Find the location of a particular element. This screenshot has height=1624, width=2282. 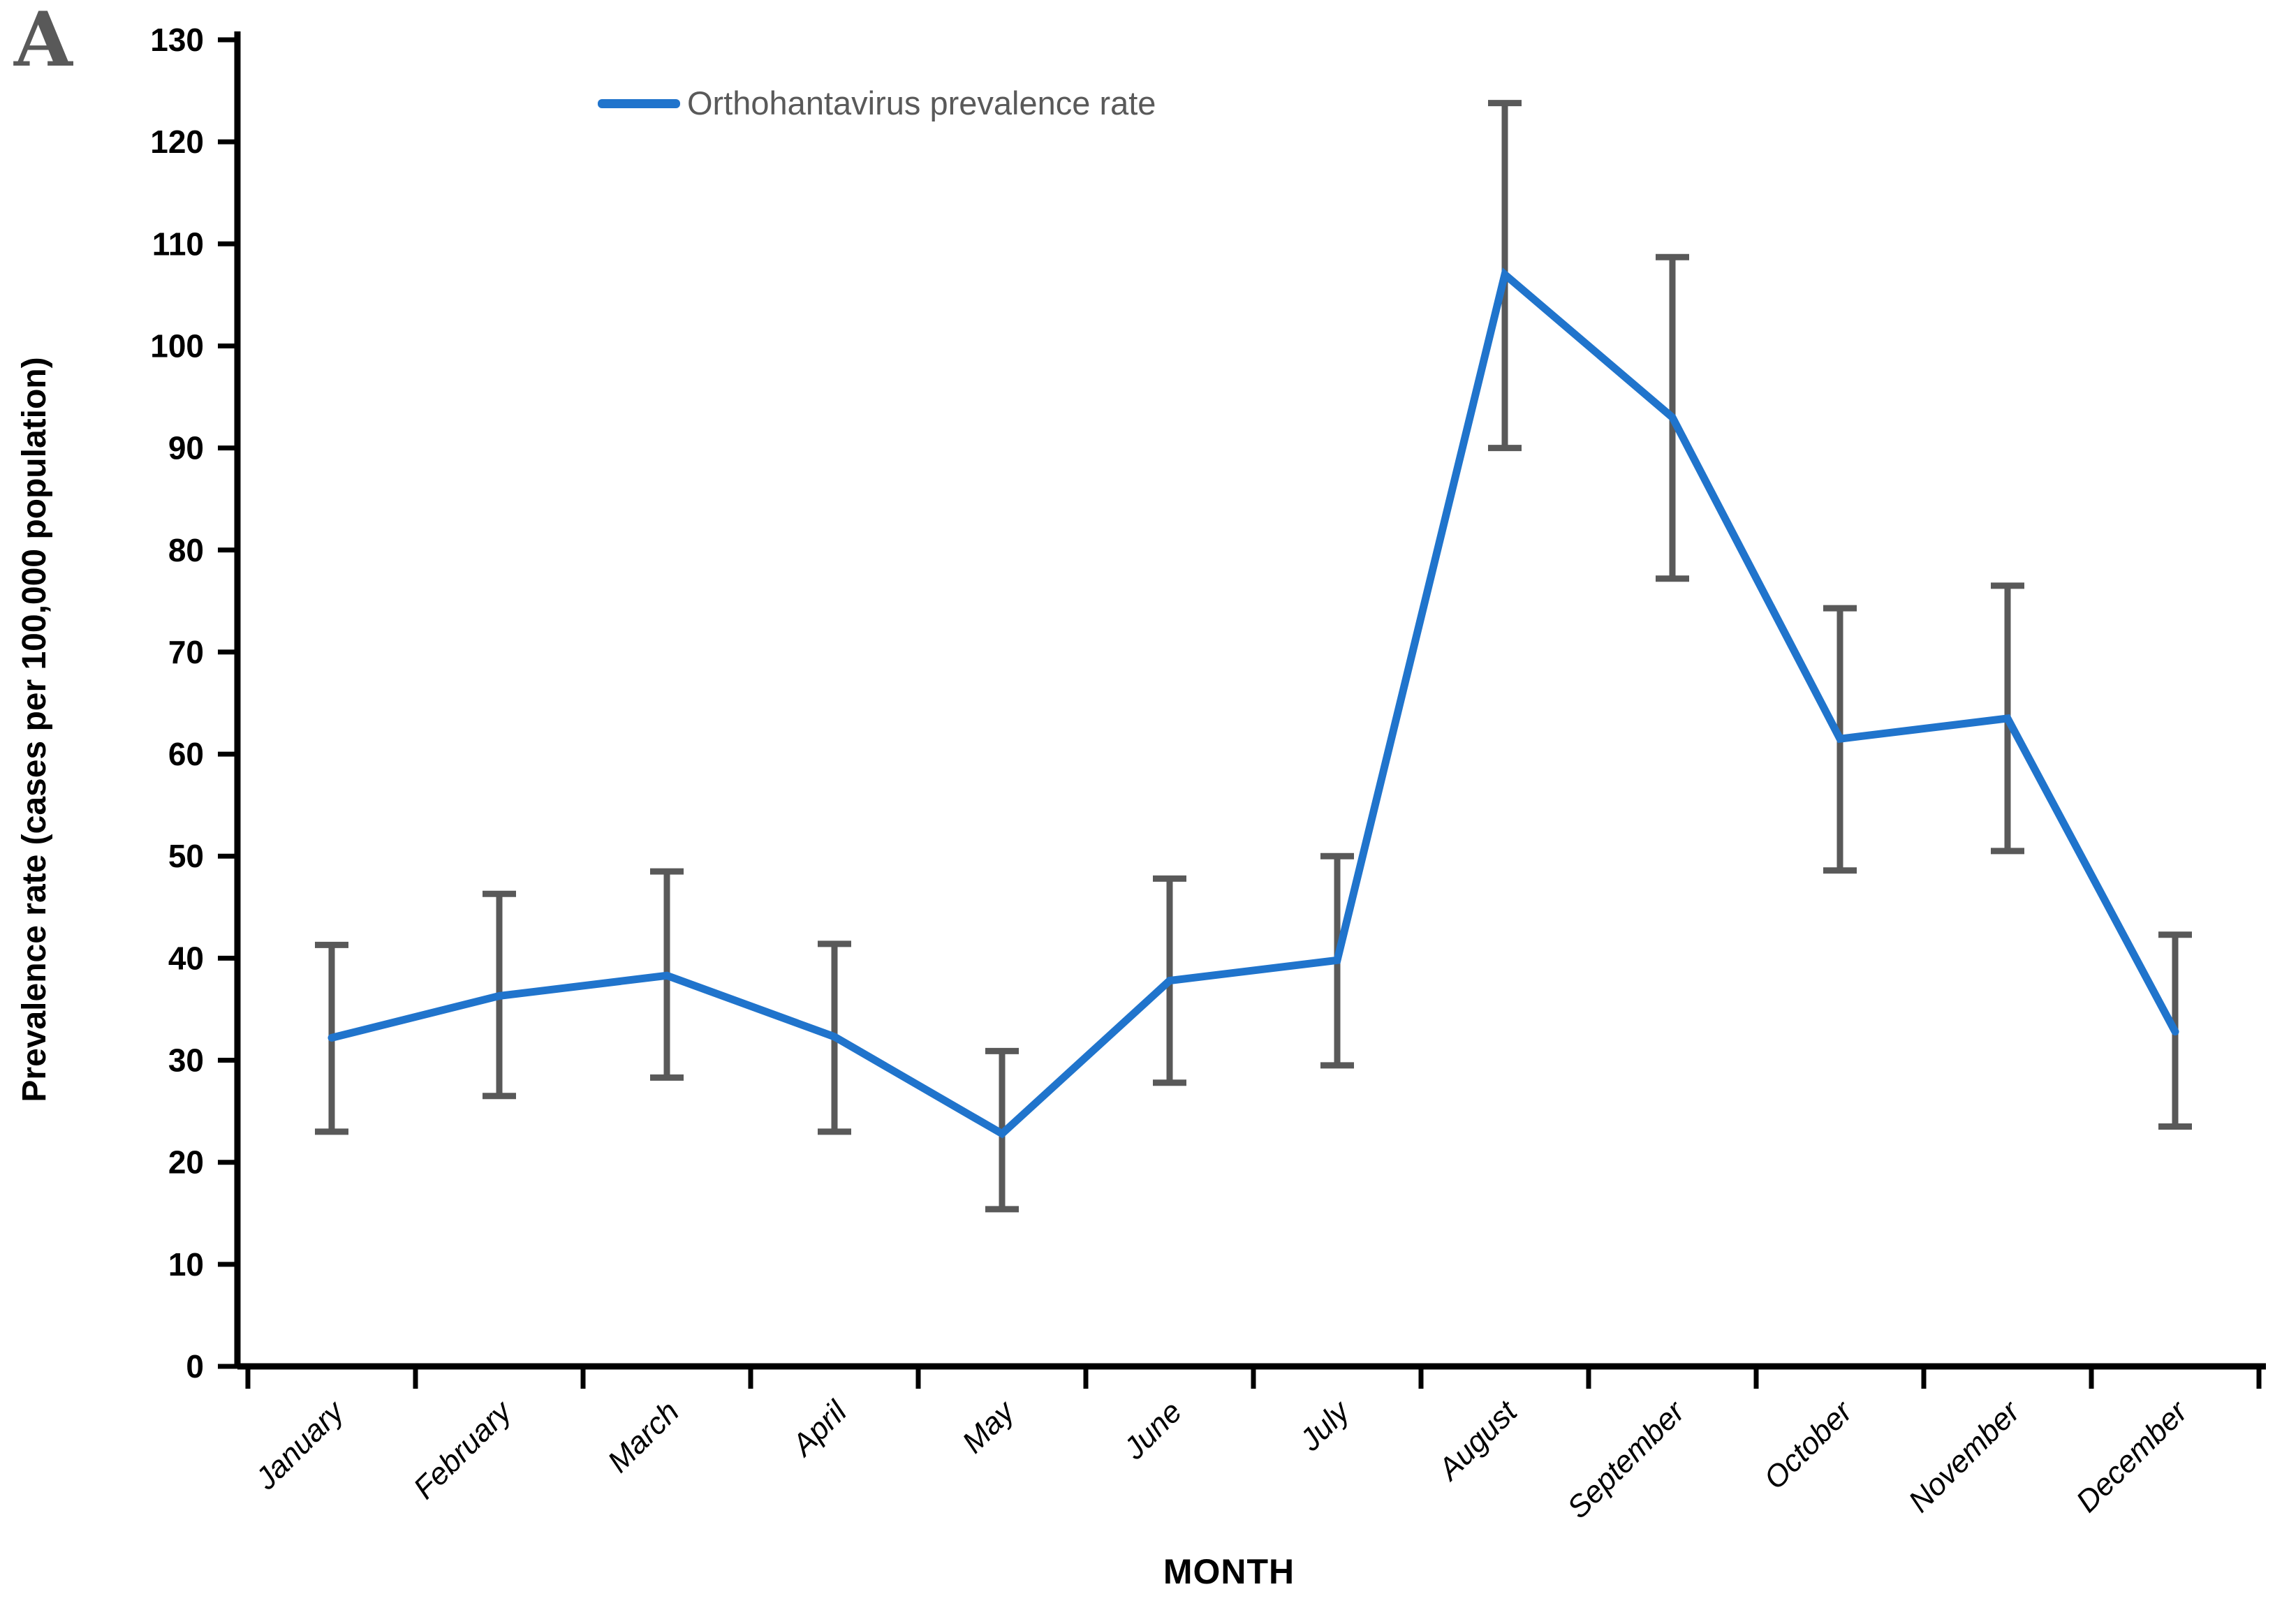

y-tick-label: 20 is located at coordinates (186, 1162).